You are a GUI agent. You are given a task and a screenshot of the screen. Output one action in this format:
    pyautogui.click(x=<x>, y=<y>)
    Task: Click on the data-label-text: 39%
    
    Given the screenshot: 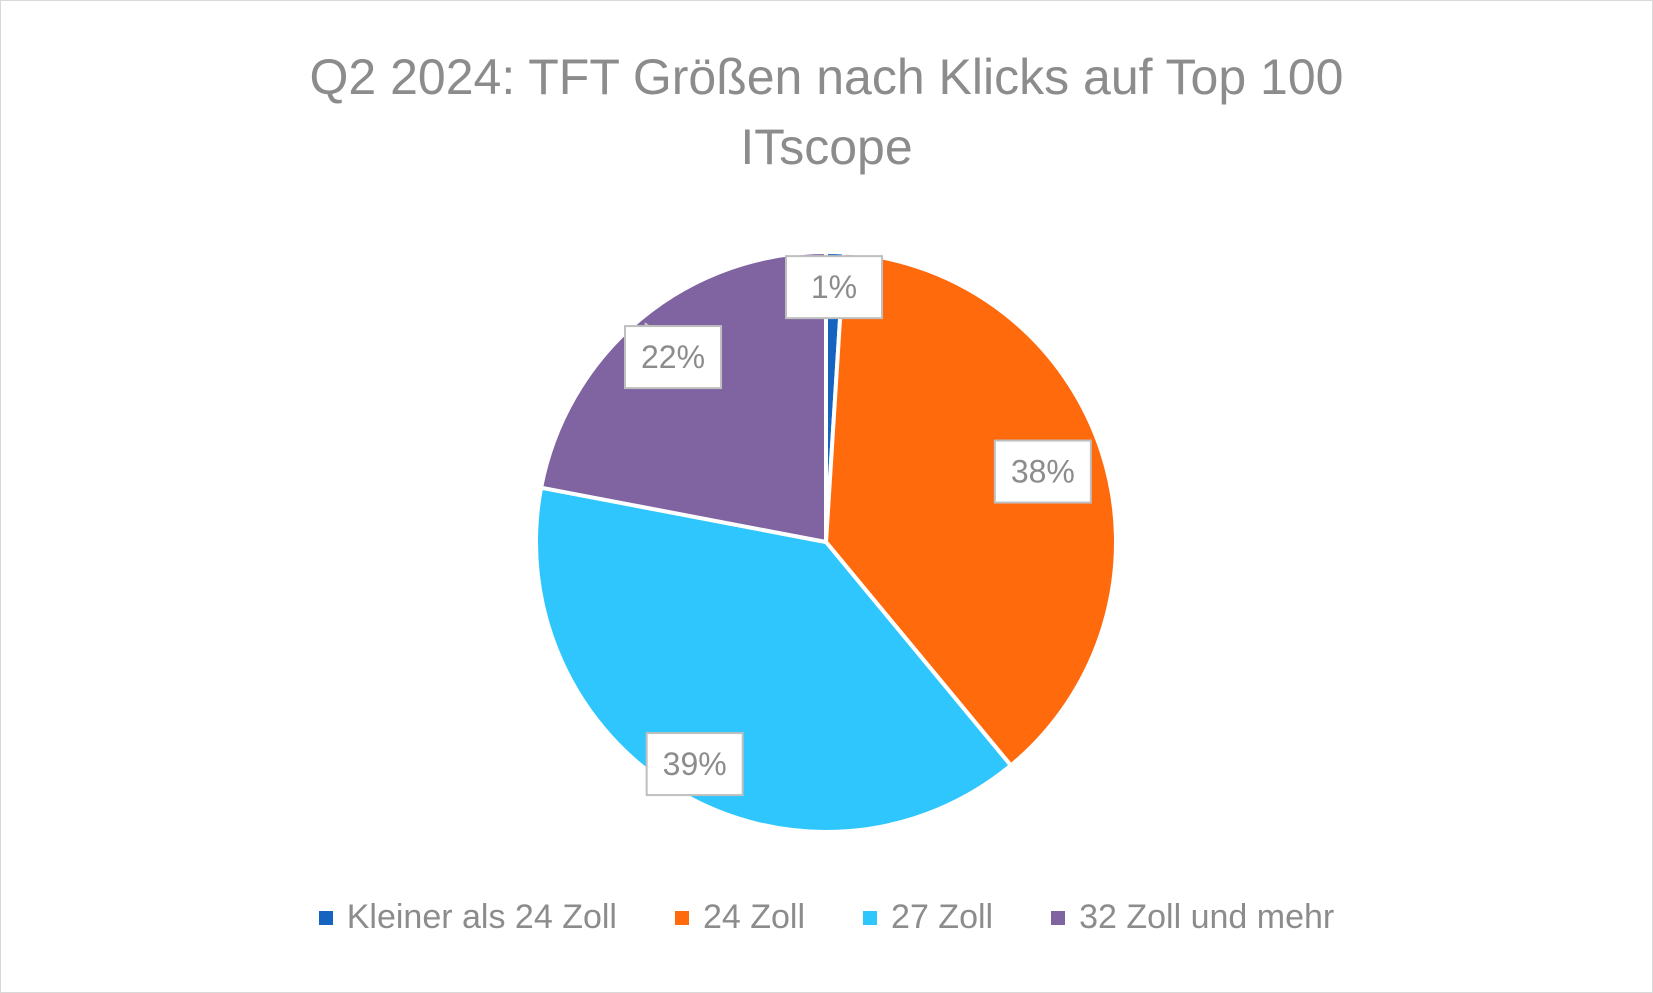 What is the action you would take?
    pyautogui.click(x=695, y=764)
    